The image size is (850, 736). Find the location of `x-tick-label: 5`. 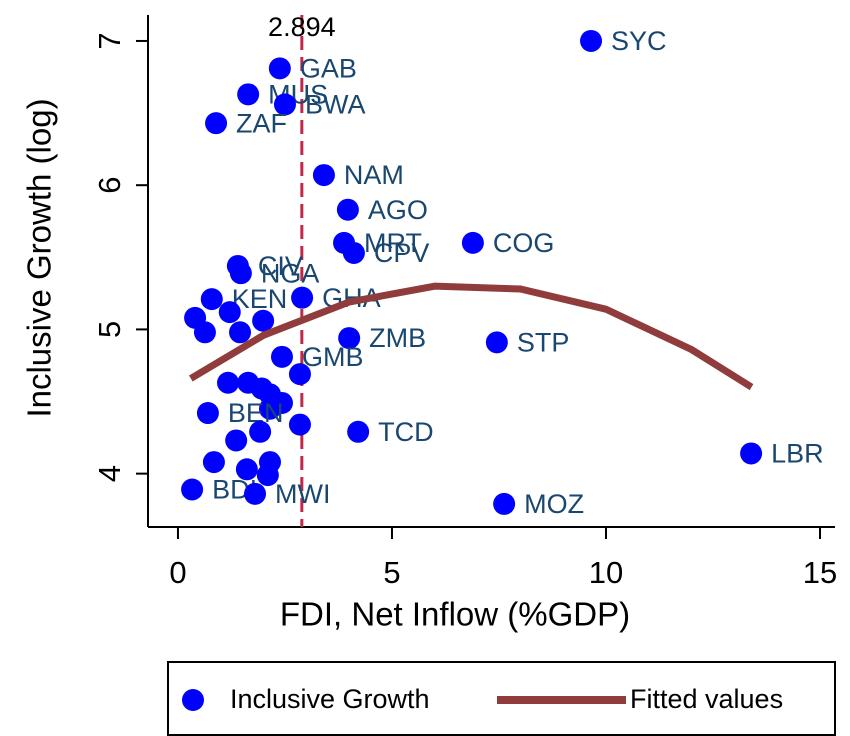

x-tick-label: 5 is located at coordinates (391, 572).